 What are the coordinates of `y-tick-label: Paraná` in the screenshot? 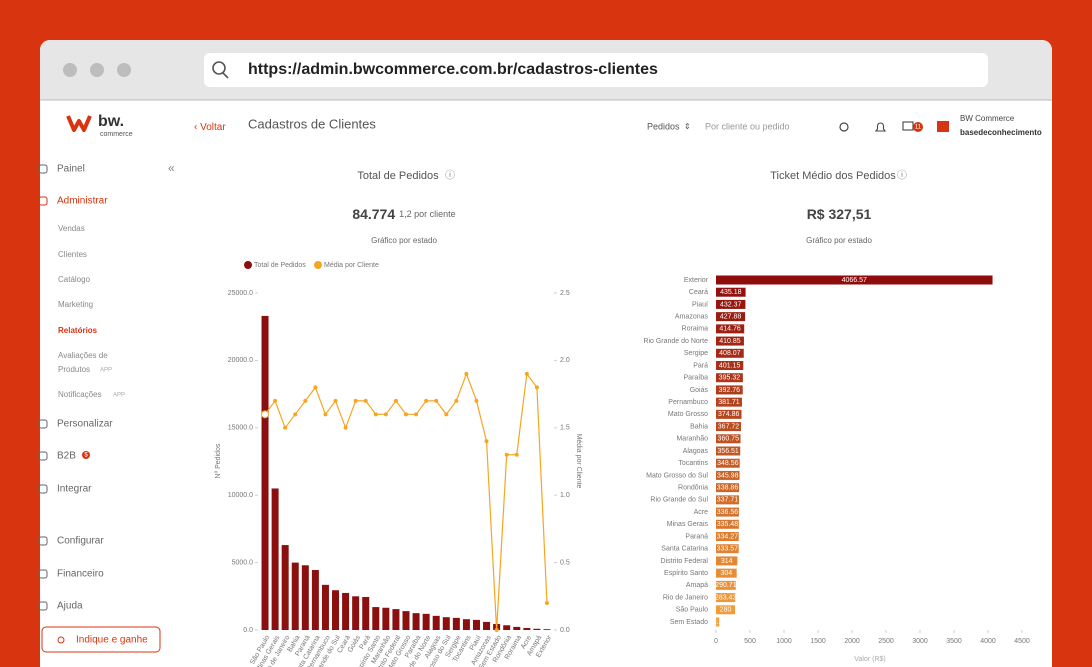 It's located at (696, 536).